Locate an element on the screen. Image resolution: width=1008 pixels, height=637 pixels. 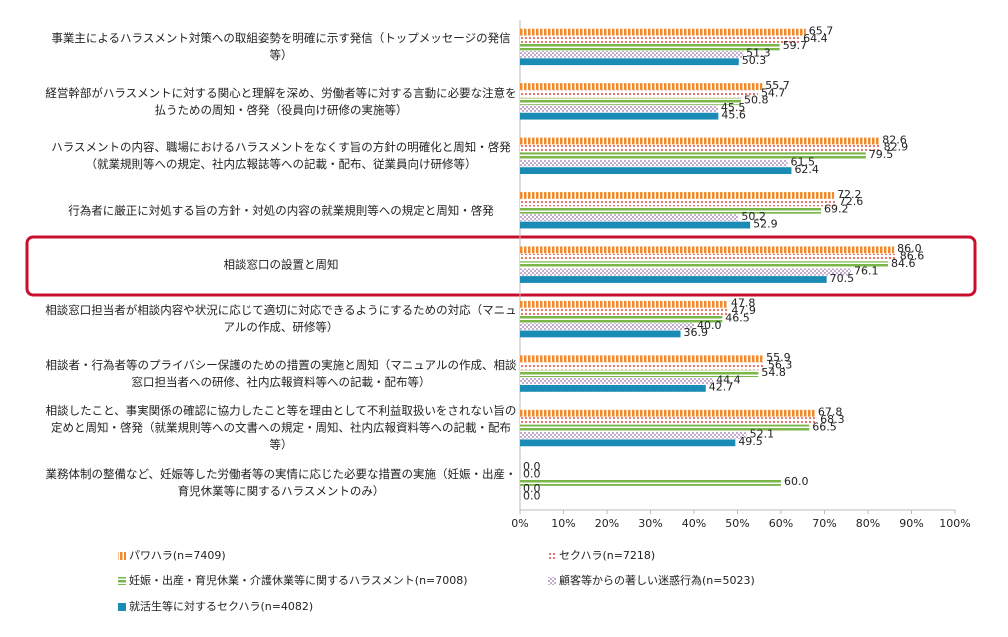
x-tick-label: 0% is located at coordinates (519, 523).